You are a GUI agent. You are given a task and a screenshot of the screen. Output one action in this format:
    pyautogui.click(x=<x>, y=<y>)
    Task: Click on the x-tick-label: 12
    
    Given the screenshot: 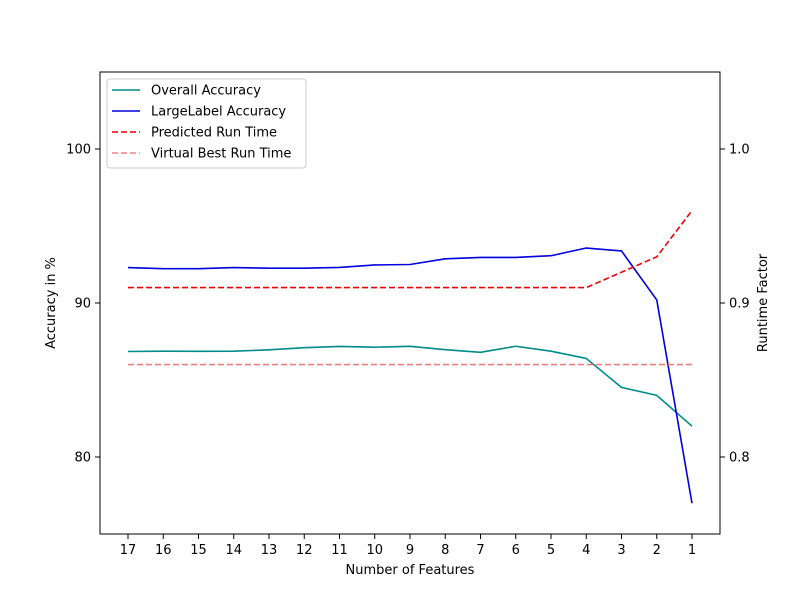 What is the action you would take?
    pyautogui.click(x=304, y=550)
    